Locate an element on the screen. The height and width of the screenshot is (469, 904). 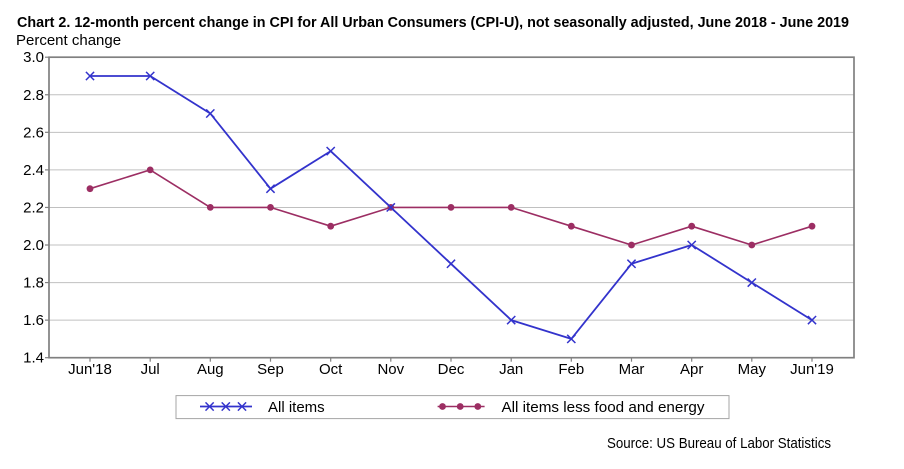
svg-text: Jul is located at coordinates (150, 369).